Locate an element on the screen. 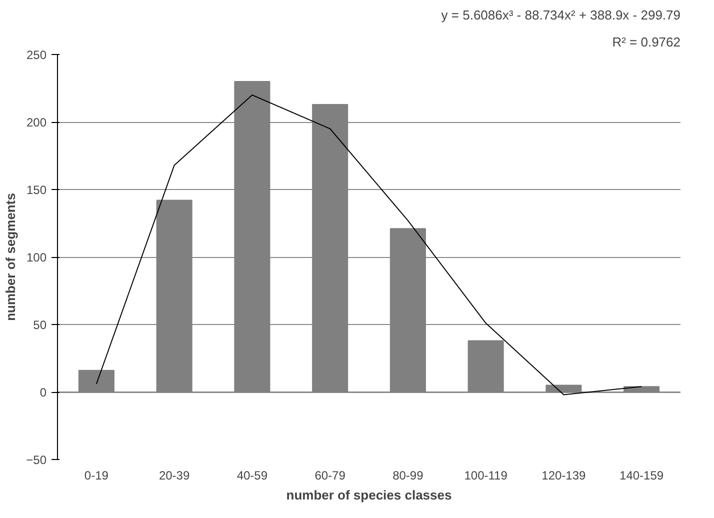  y-tick-label: 0 is located at coordinates (43, 393).